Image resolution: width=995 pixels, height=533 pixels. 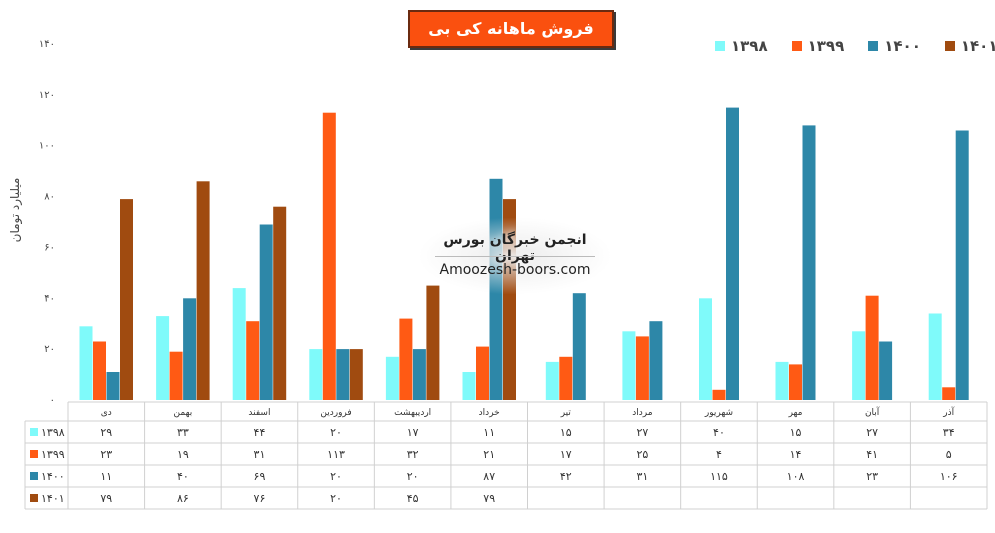 What do you see at coordinates (106, 498) in the screenshot?
I see `data-label-1401-0: ۷۹` at bounding box center [106, 498].